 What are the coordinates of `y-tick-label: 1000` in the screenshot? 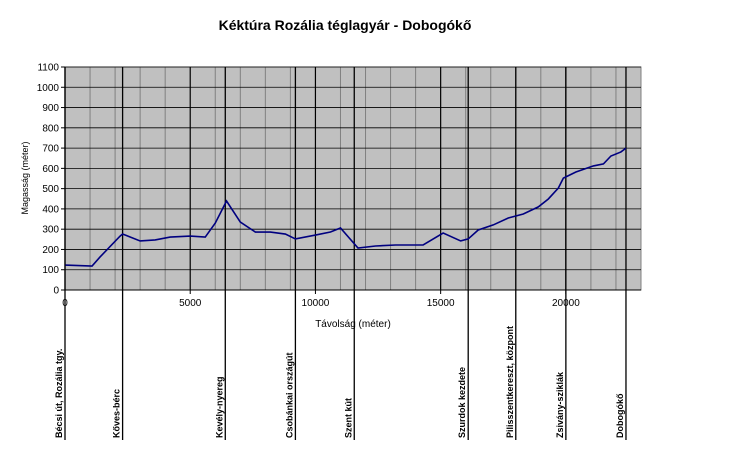 It's located at (48, 88).